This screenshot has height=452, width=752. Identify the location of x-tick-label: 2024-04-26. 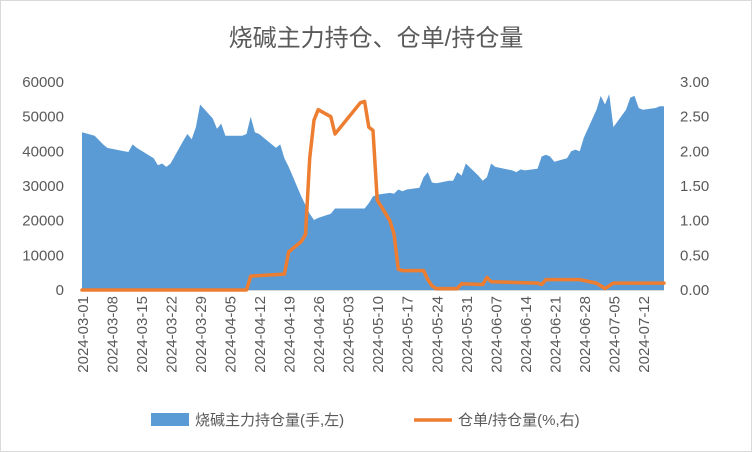
(319, 334).